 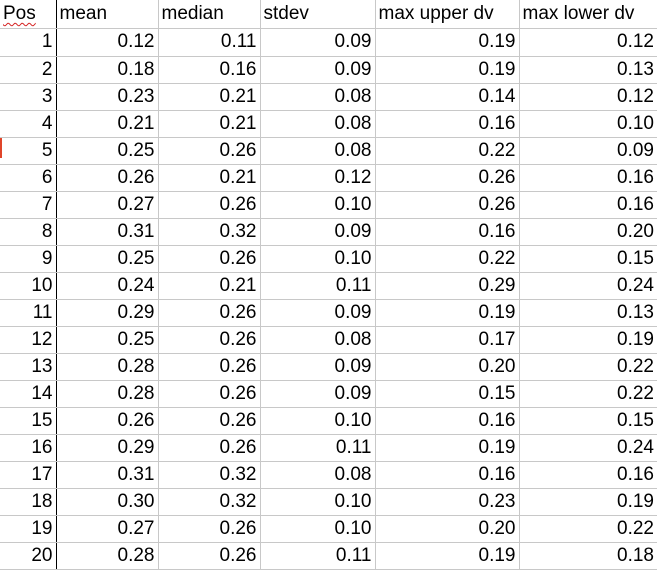 I want to click on header-cell-max-lower-dv: max lower dv, so click(x=588, y=14).